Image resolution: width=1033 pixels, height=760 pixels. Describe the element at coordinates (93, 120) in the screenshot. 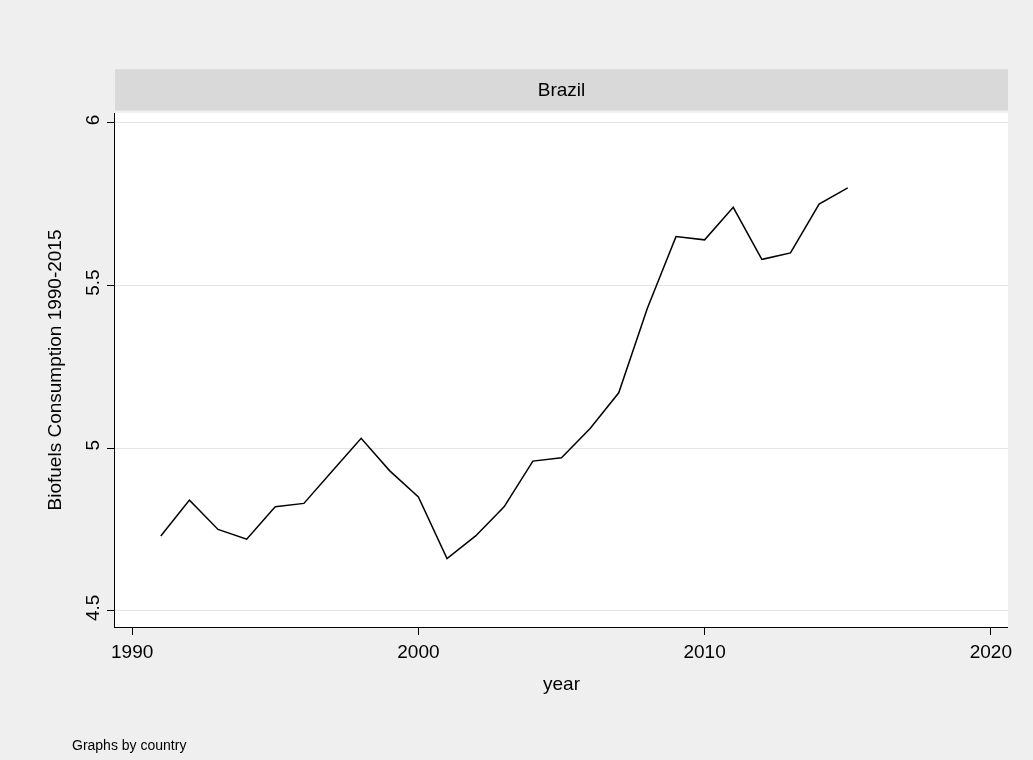

I see `y-tick-label: 6` at that location.